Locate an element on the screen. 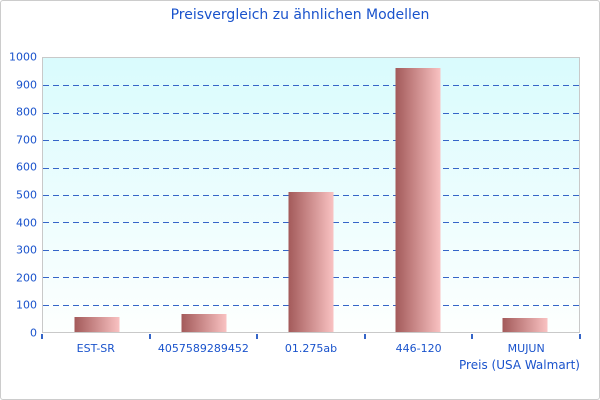  x-tick-label-4057589289452: 4057589289452 is located at coordinates (203, 348).